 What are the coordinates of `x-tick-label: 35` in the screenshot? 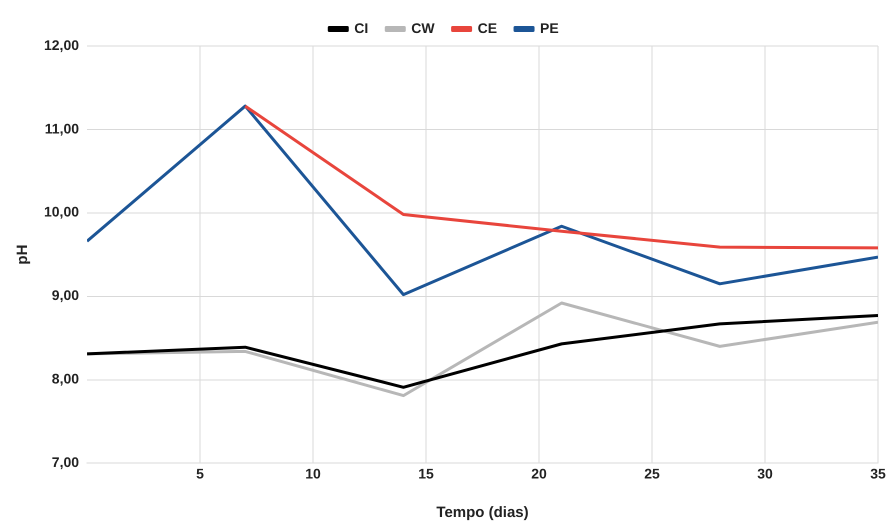 It's located at (878, 473).